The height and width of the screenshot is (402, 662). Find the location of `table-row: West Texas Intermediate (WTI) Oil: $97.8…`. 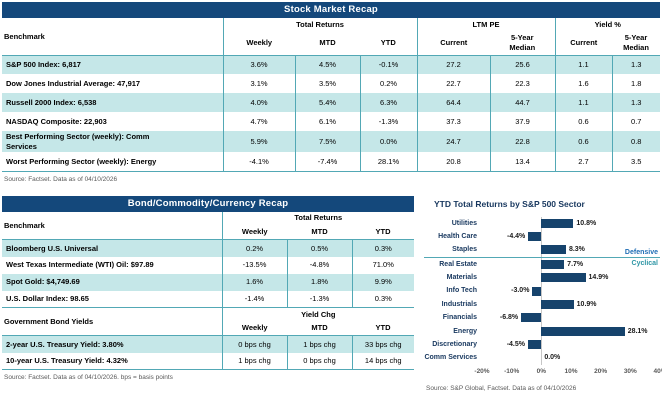

table-row: West Texas Intermediate (WTI) Oil: $97.8… is located at coordinates (208, 265).